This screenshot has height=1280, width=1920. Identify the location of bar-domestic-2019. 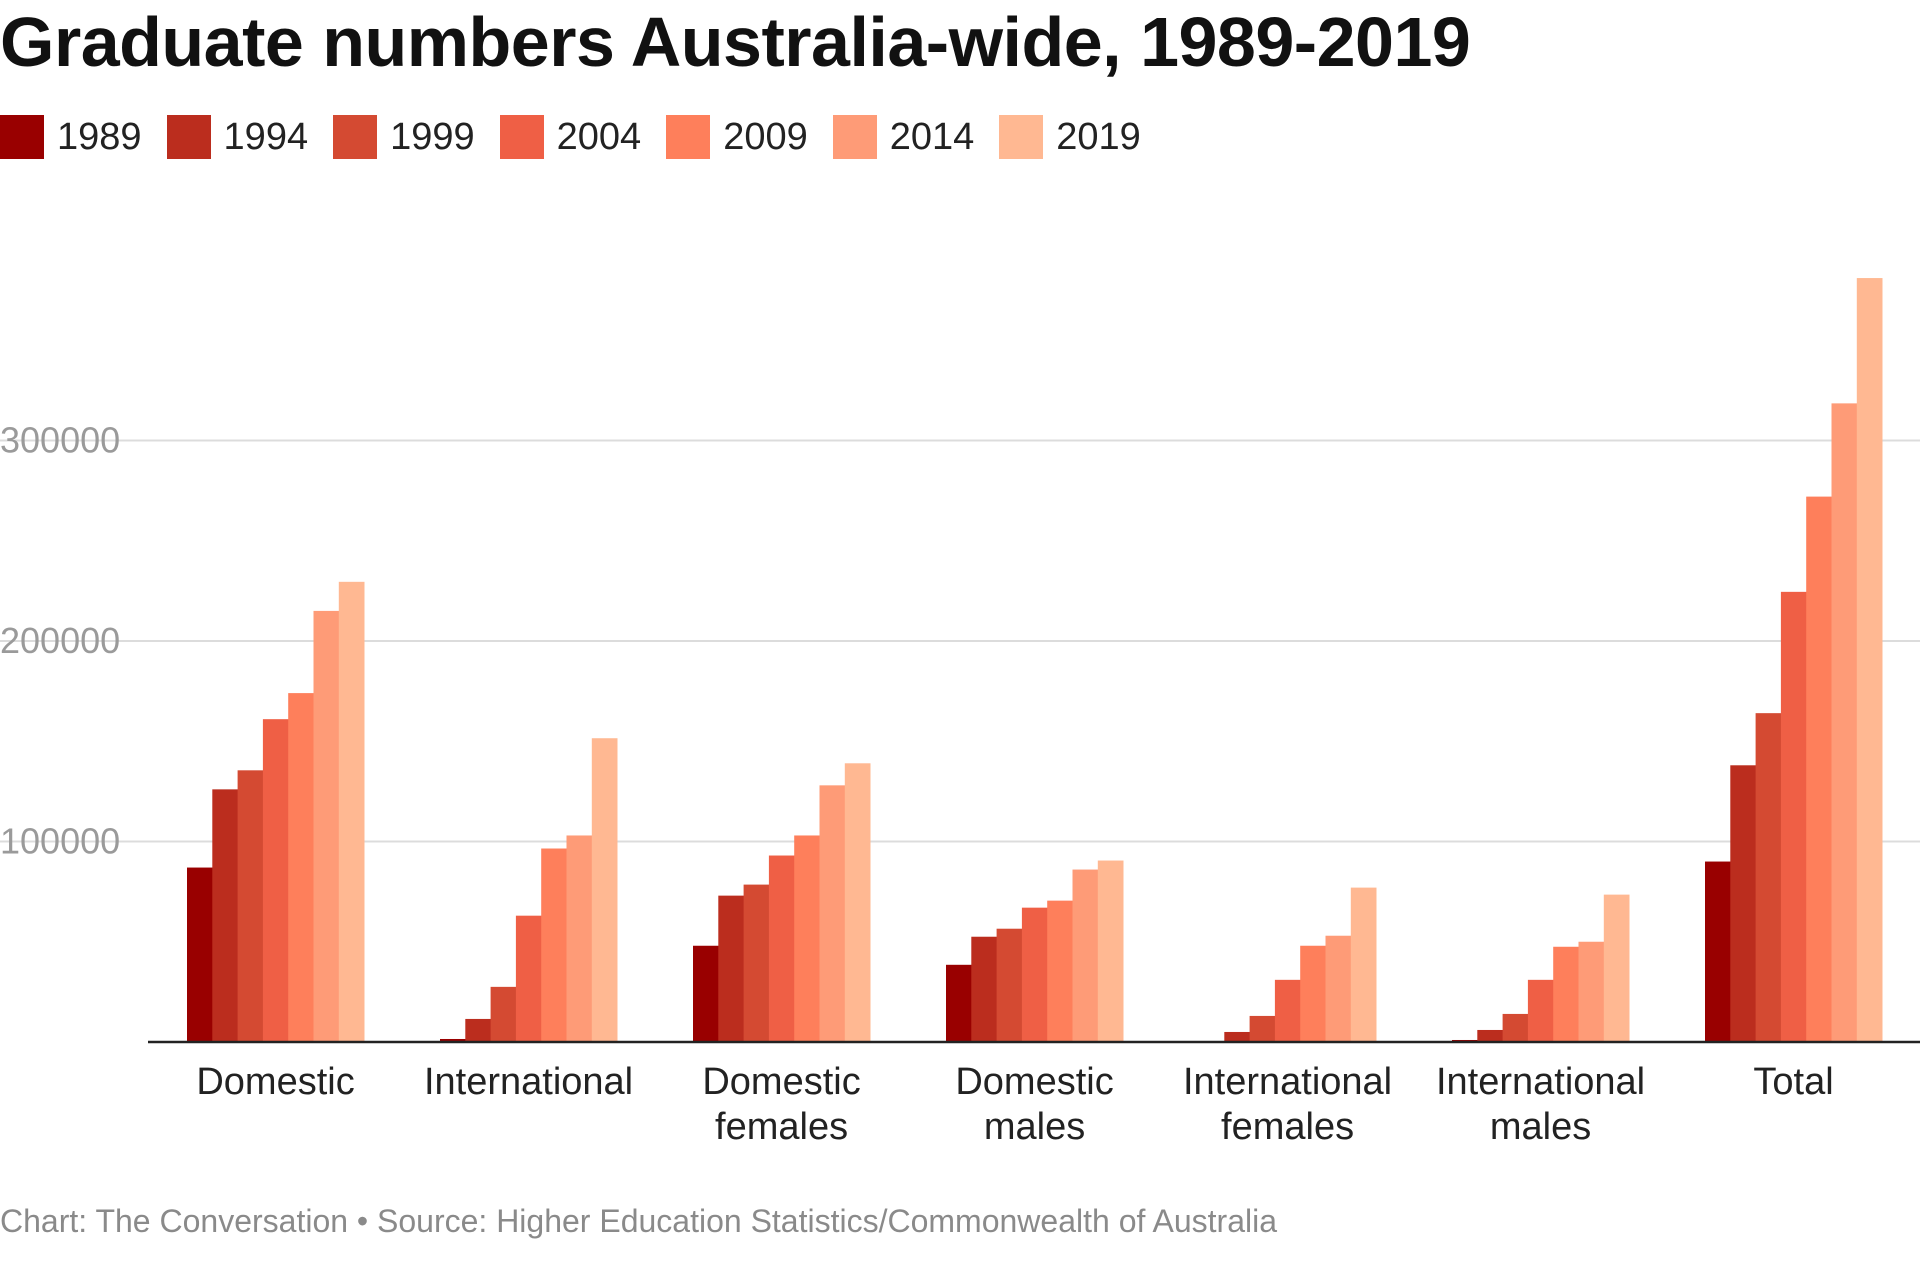
(351, 811).